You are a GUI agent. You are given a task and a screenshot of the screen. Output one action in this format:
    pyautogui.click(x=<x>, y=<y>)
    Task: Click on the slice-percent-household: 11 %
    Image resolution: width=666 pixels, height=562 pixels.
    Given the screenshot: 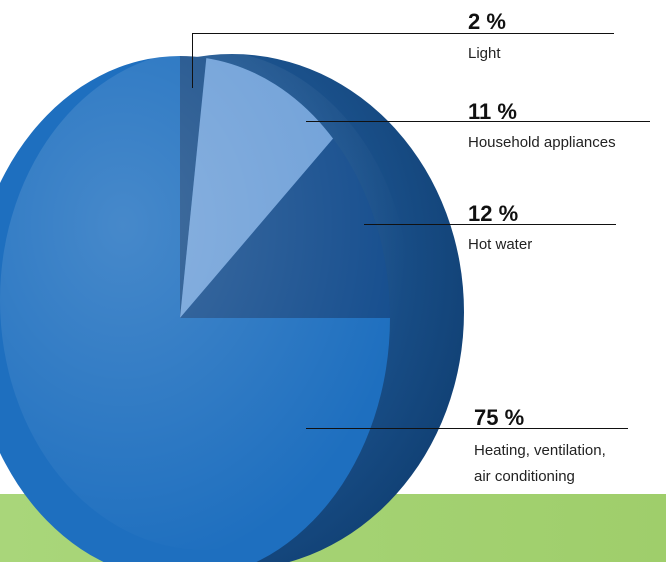 What is the action you would take?
    pyautogui.click(x=492, y=111)
    